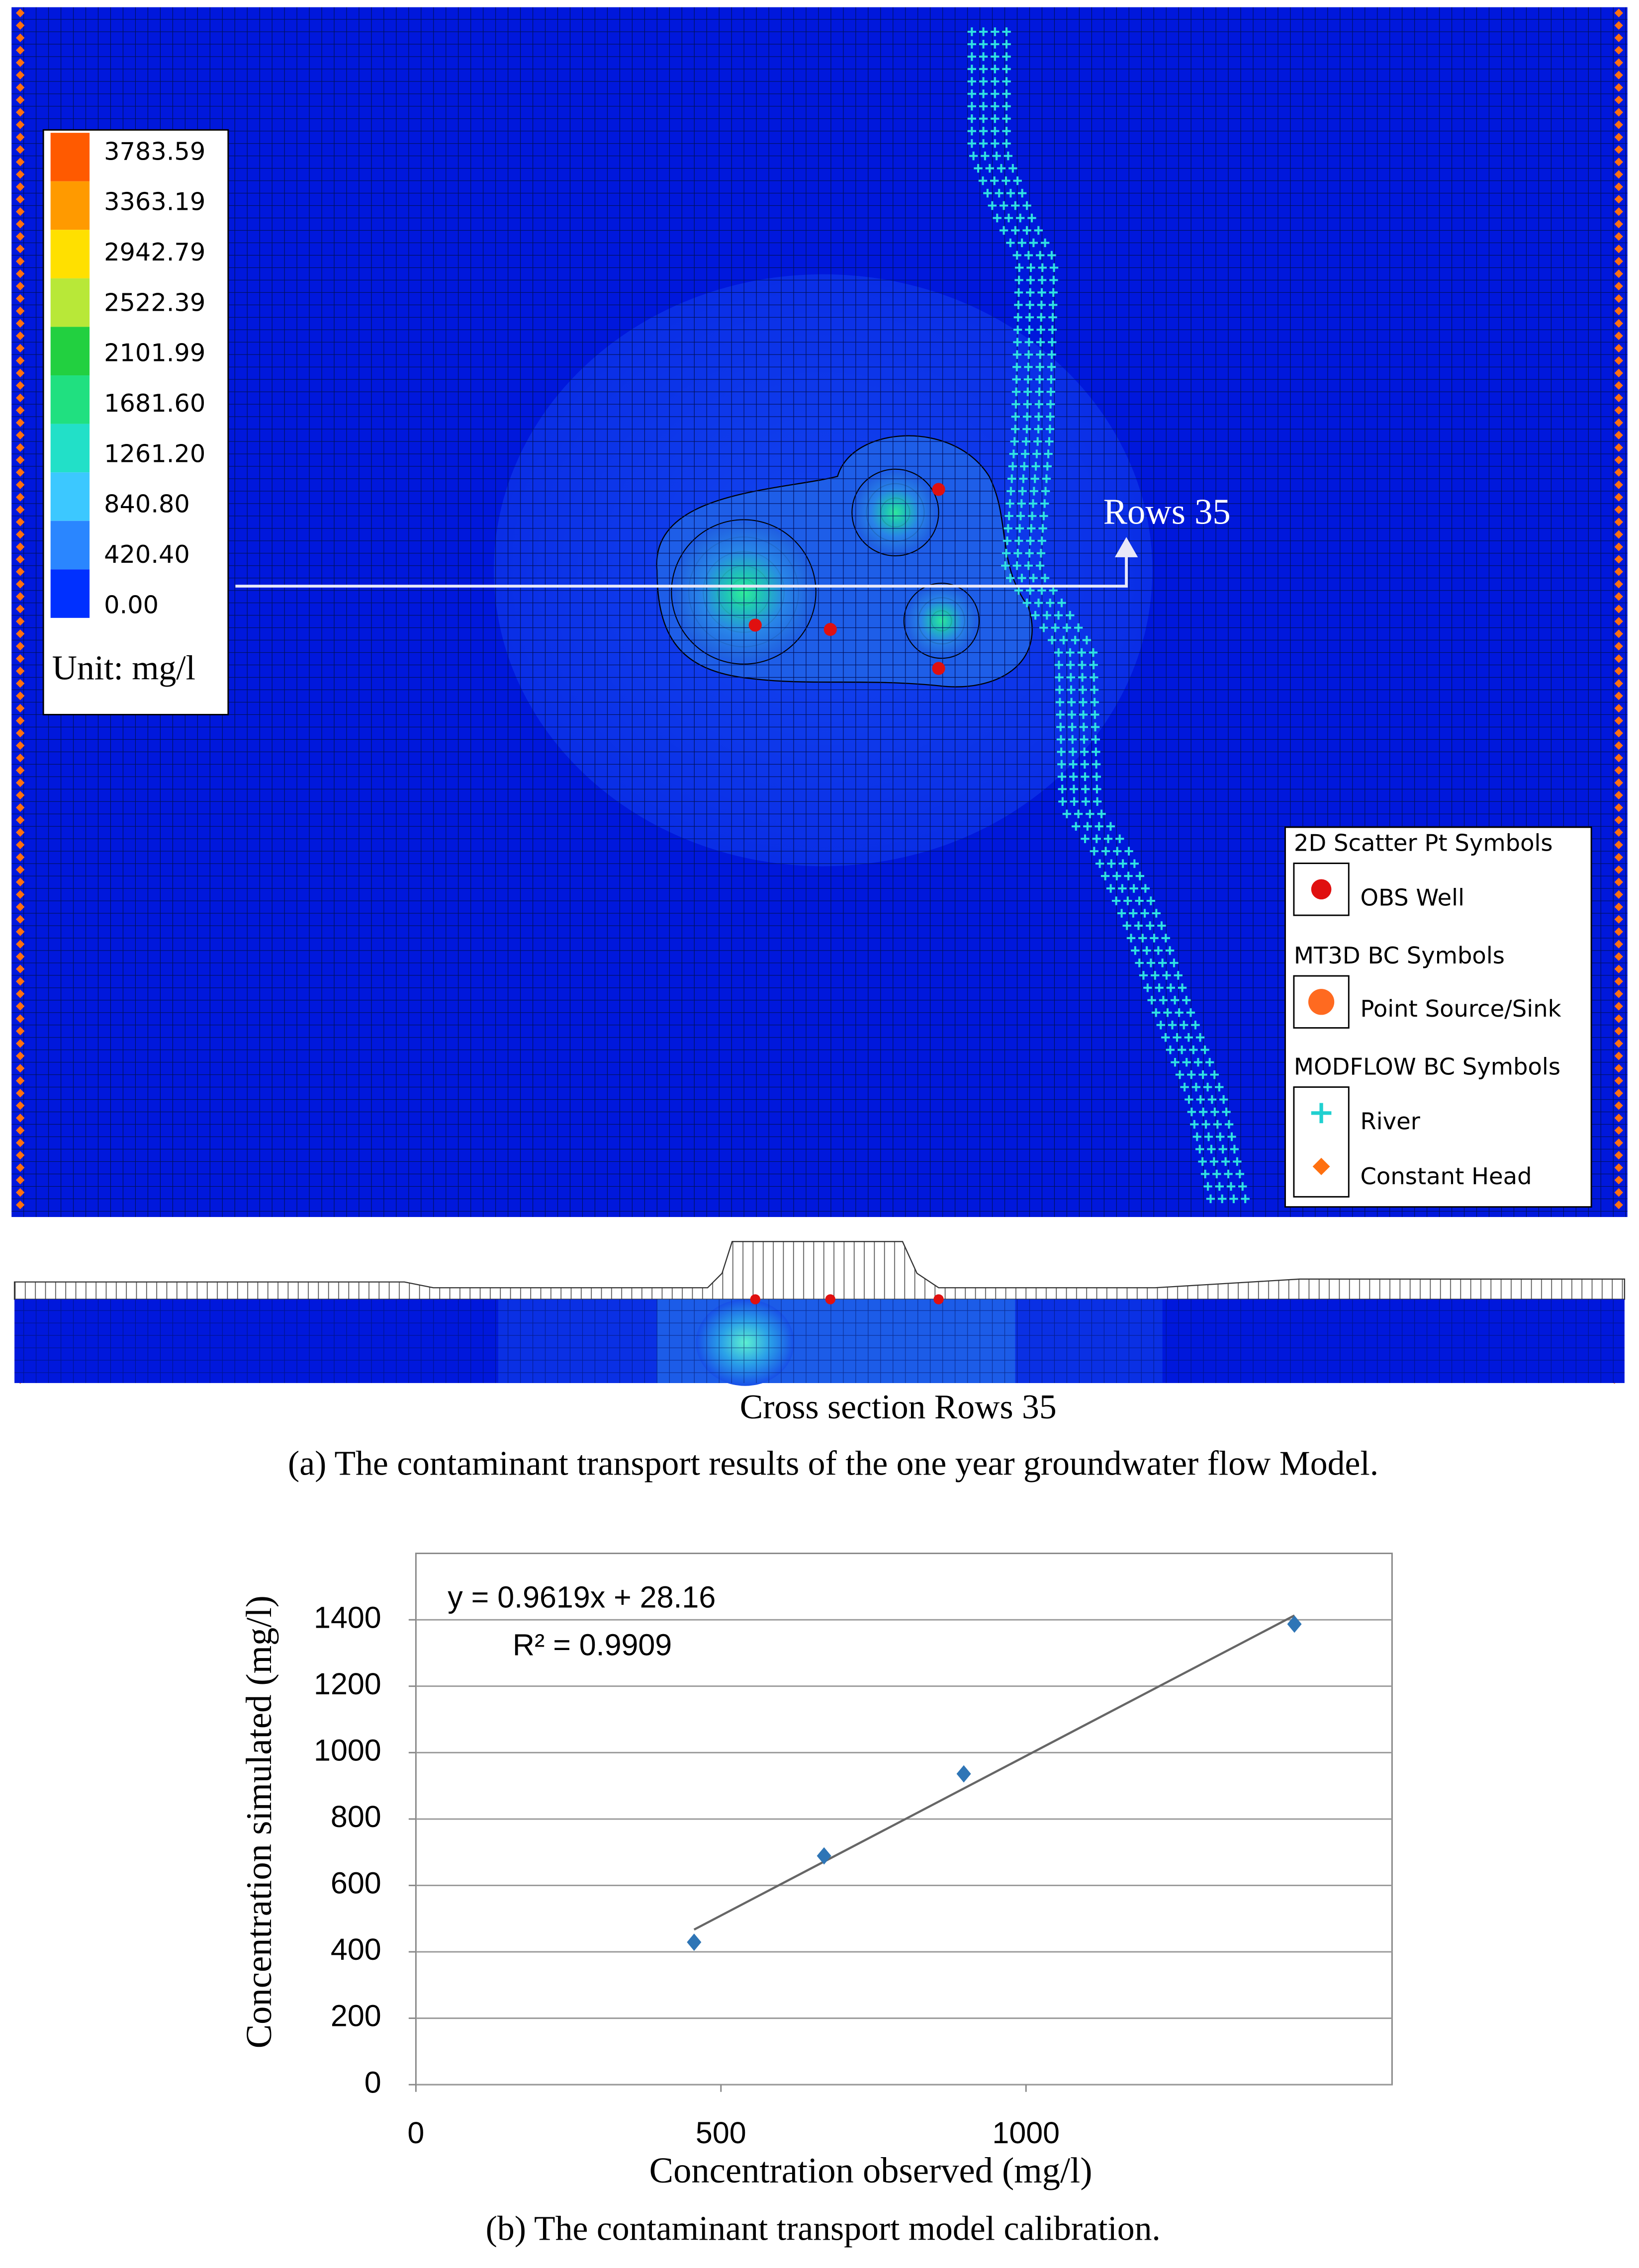  What do you see at coordinates (846, 579) in the screenshot?
I see `obs-wells` at bounding box center [846, 579].